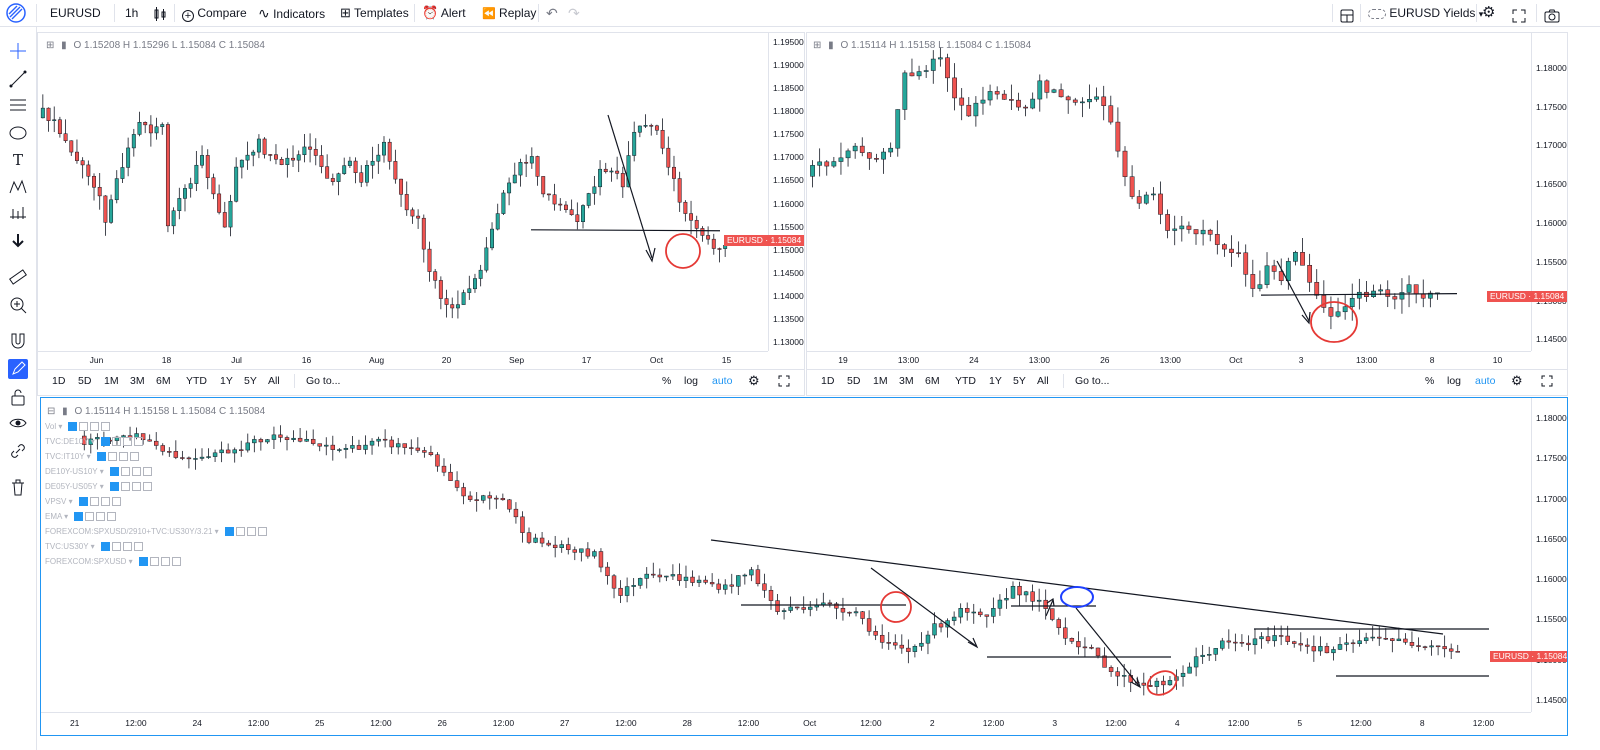 The image size is (1600, 750). I want to click on lock-icon, so click(18, 397).